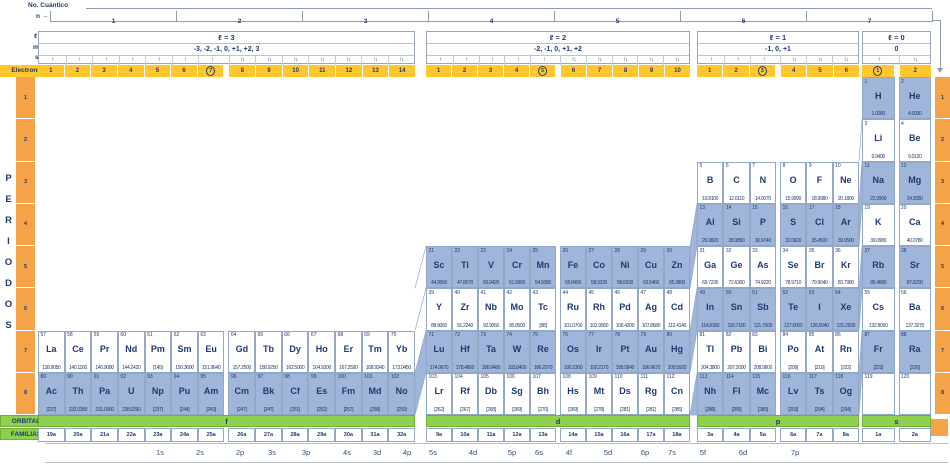 The image size is (950, 476). What do you see at coordinates (543, 393) in the screenshot?
I see `element-Bh: 107 Bh [270]` at bounding box center [543, 393].